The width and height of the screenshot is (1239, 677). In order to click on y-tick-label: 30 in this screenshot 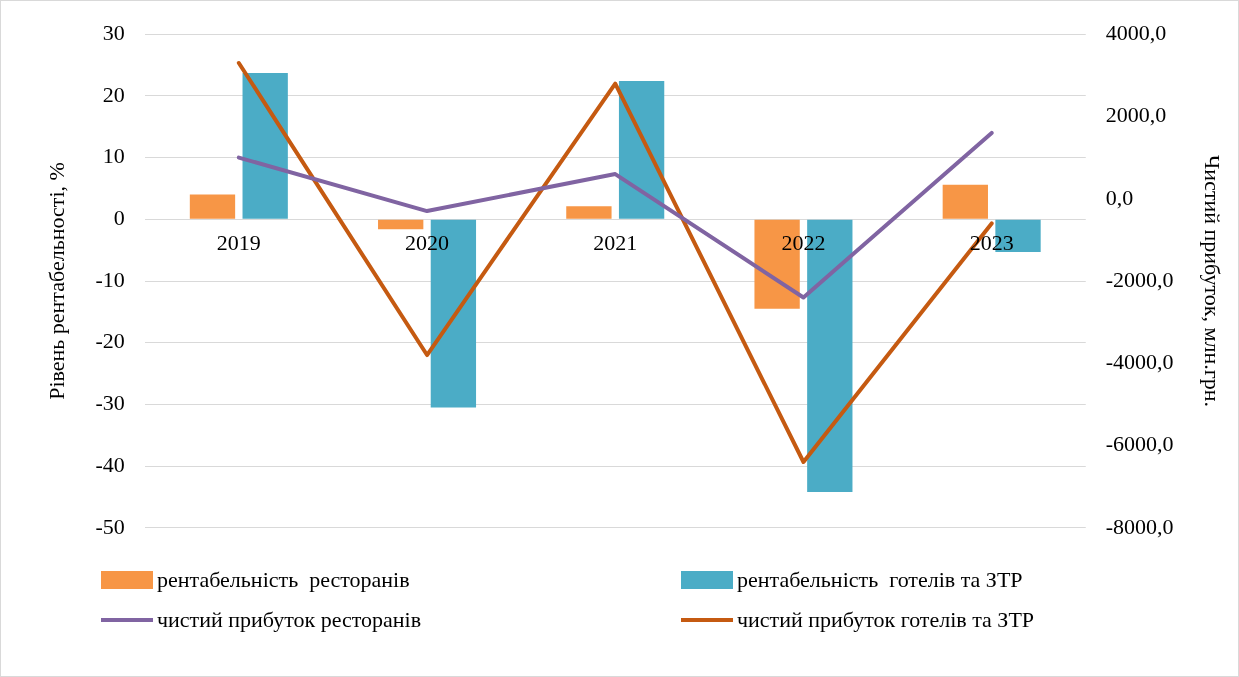, I will do `click(113, 32)`.